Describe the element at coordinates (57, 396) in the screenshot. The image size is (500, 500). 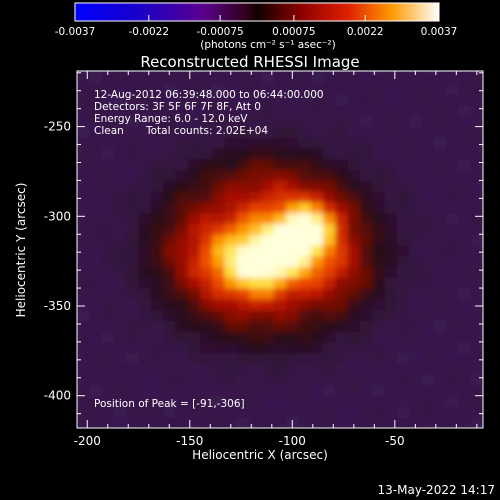
I see `y-tick-label: -400` at that location.